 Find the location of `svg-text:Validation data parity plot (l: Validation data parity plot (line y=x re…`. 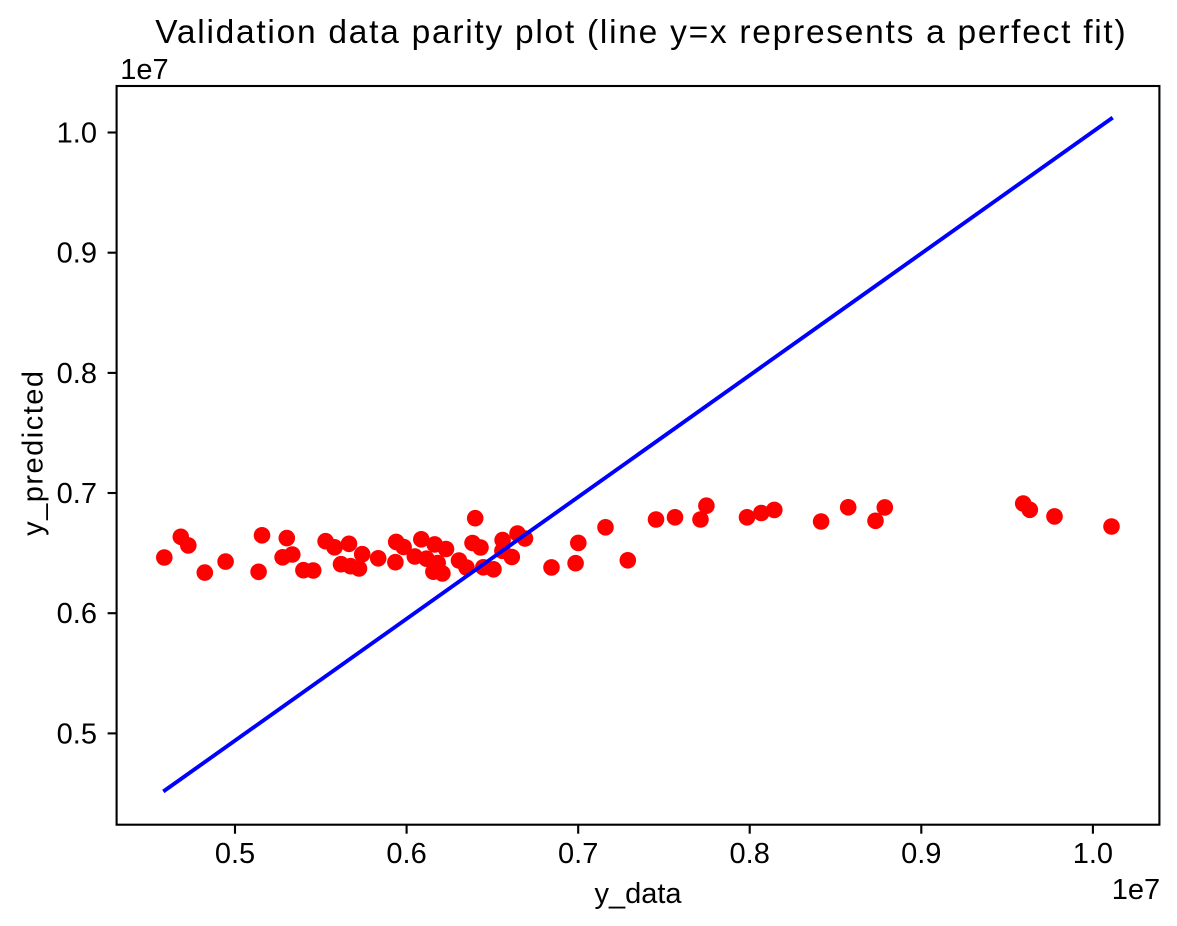

svg-text:Validation data parity plot (l: Validation data parity plot (line y=x re… is located at coordinates (641, 32).